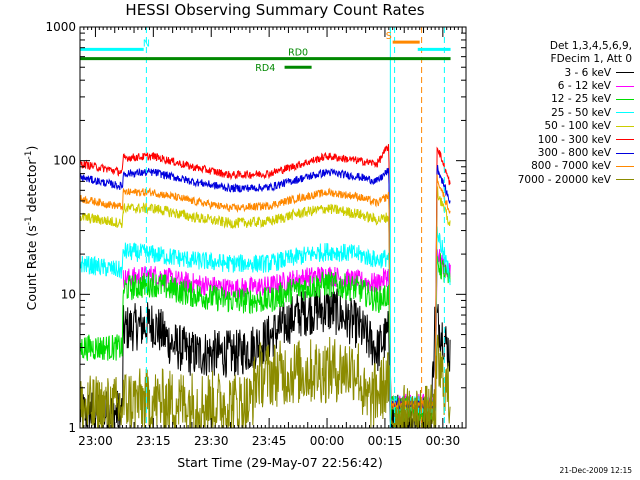 This screenshot has height=480, width=640. I want to click on y-axis-label-part: ), so click(31, 148).